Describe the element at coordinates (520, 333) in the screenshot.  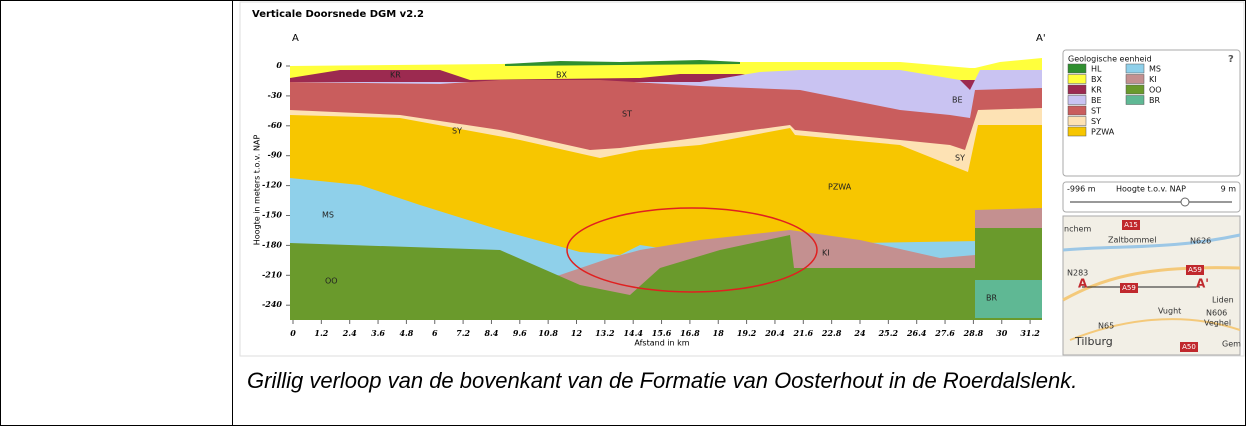
I see `x-tick-label: 9.6` at that location.